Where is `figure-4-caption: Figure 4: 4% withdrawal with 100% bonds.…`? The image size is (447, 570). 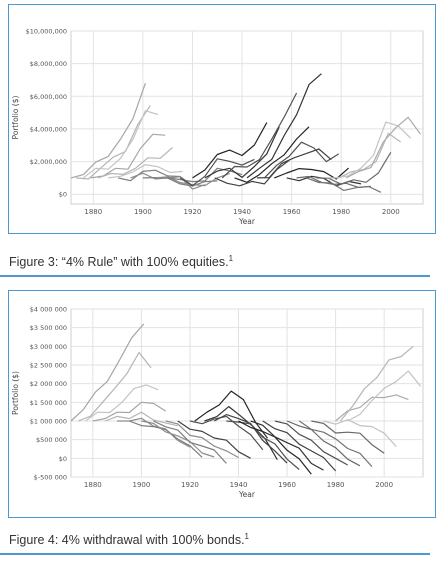
figure-4-caption: Figure 4: 4% withdrawal with 100% bonds.… is located at coordinates (129, 539).